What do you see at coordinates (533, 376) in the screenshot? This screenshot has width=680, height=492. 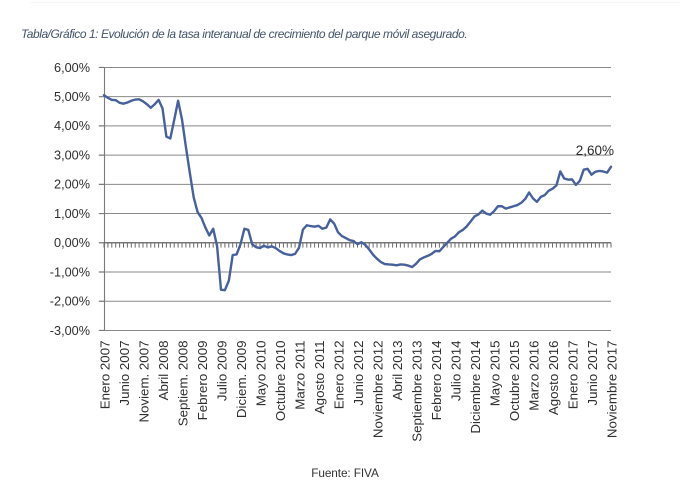 I see `svg-text: Marzo 2016` at bounding box center [533, 376].